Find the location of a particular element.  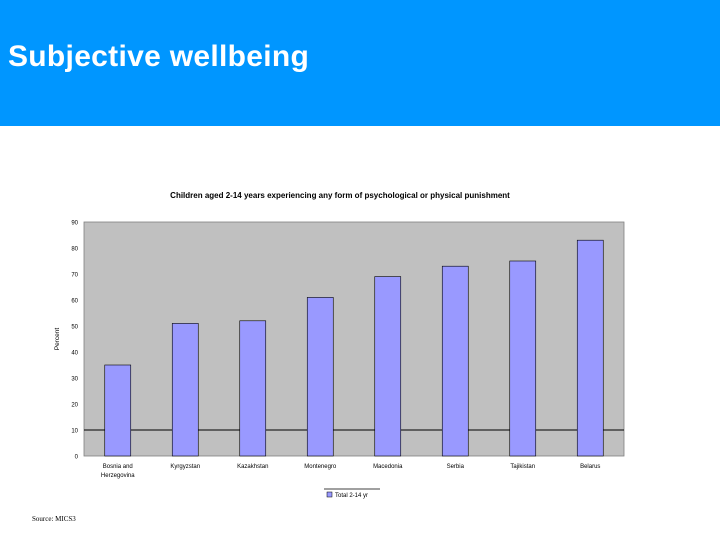

legend-swatch is located at coordinates (329, 494).